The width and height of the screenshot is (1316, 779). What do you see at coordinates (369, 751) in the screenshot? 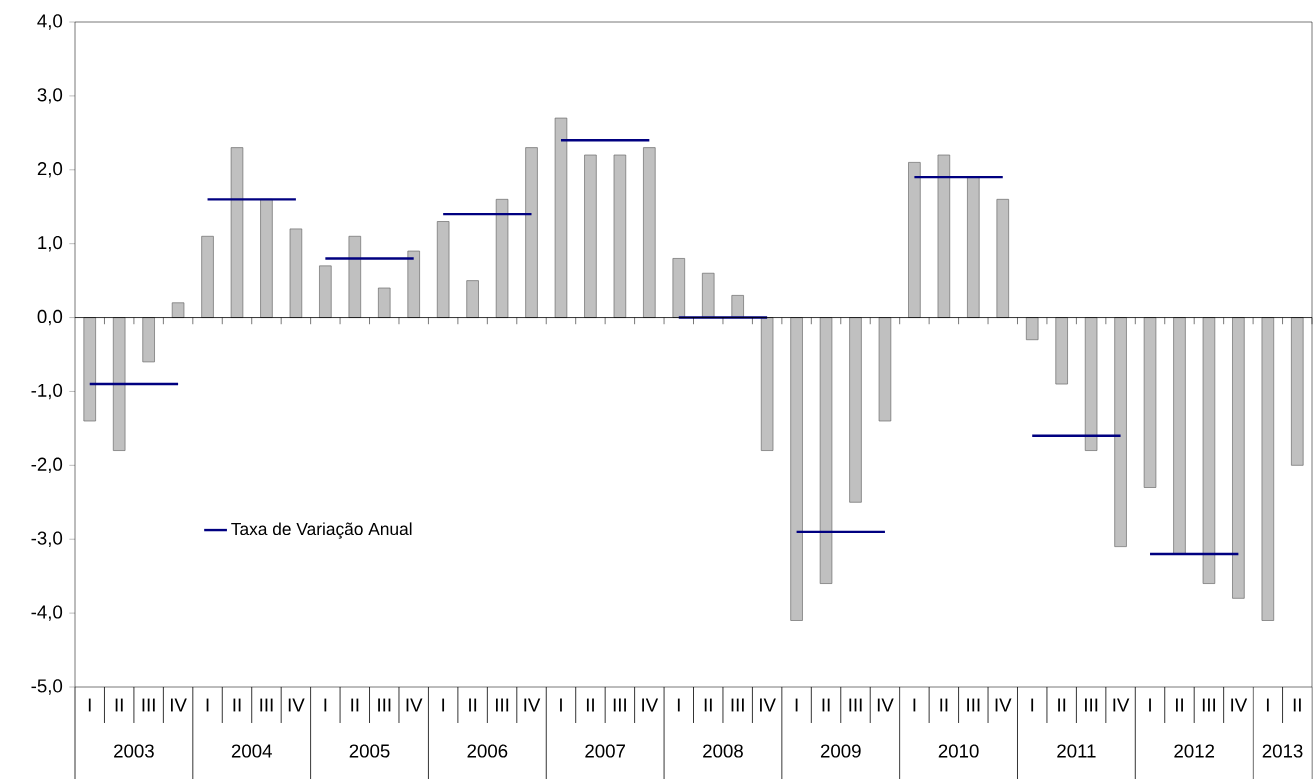
I see `text: 2005` at bounding box center [369, 751].